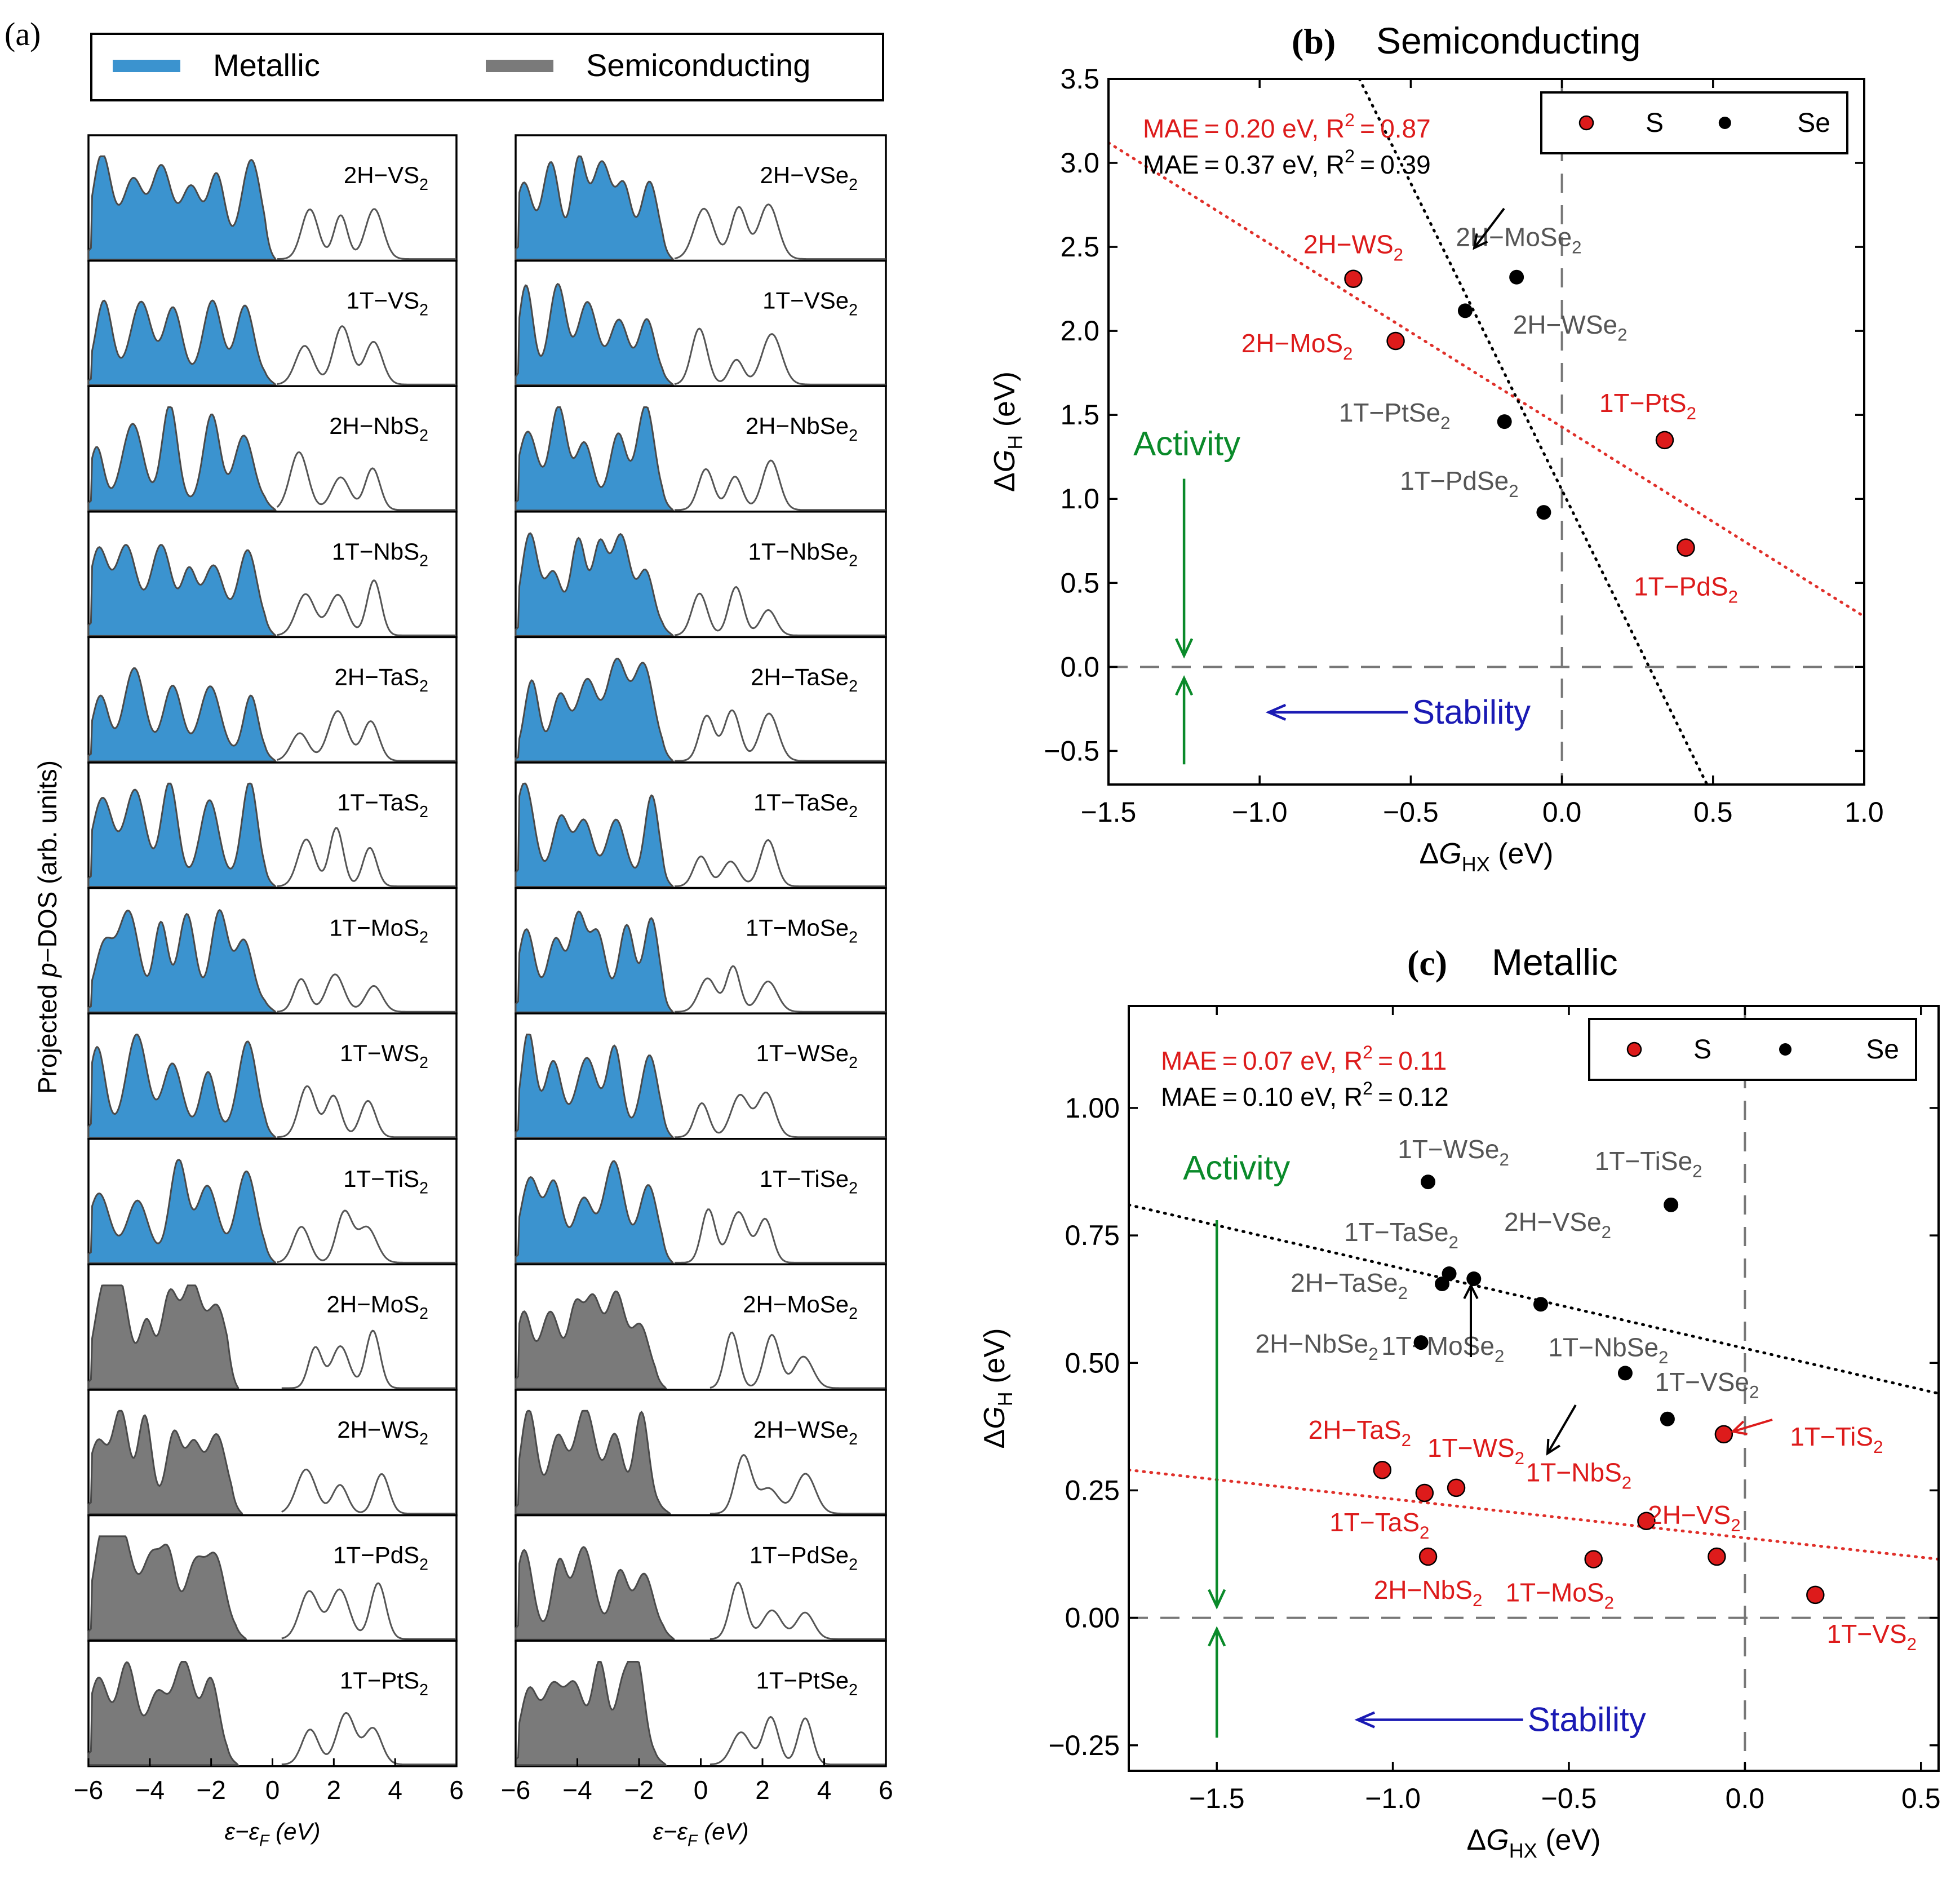 The image size is (1960, 1879). Describe the element at coordinates (1244, 128) in the screenshot. I see `stats-text: MAE = 0.20 eV, R` at that location.